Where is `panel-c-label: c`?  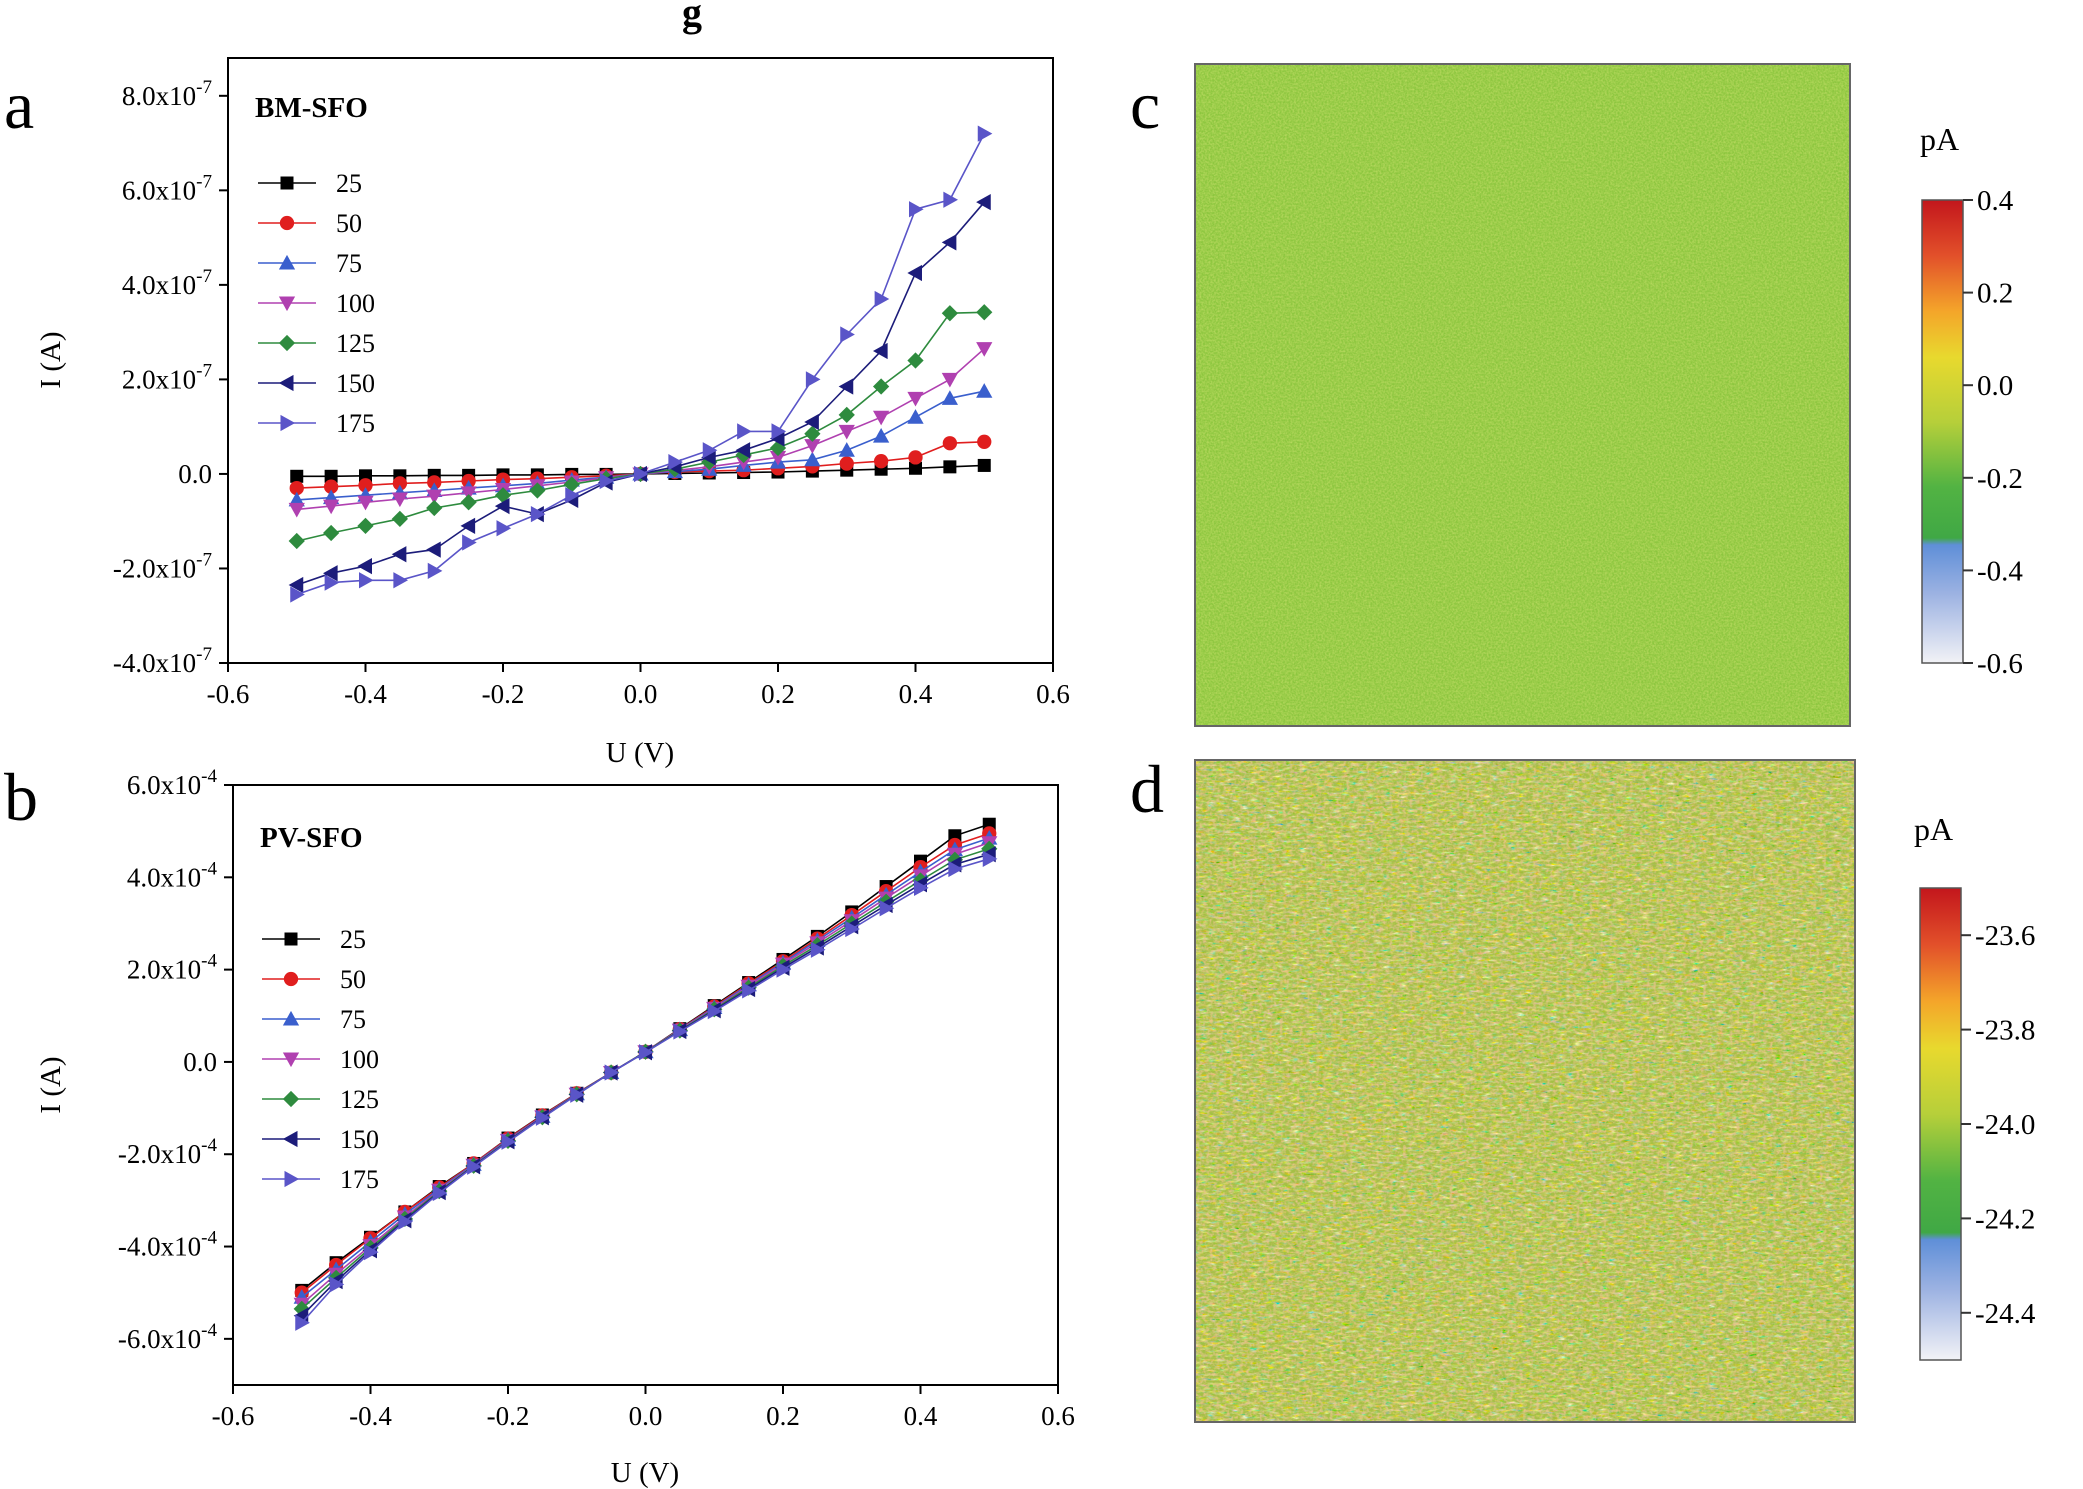 panel-c-label: c is located at coordinates (1145, 105).